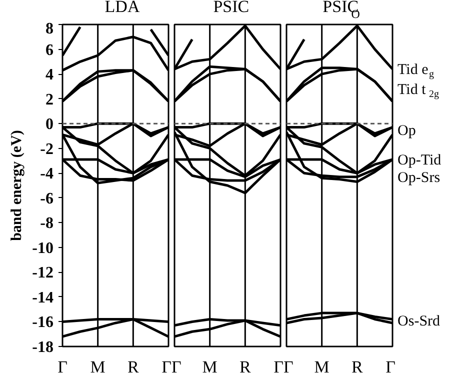 The width and height of the screenshot is (463, 382). What do you see at coordinates (50, 99) in the screenshot?
I see `y-tick-label: 2` at bounding box center [50, 99].